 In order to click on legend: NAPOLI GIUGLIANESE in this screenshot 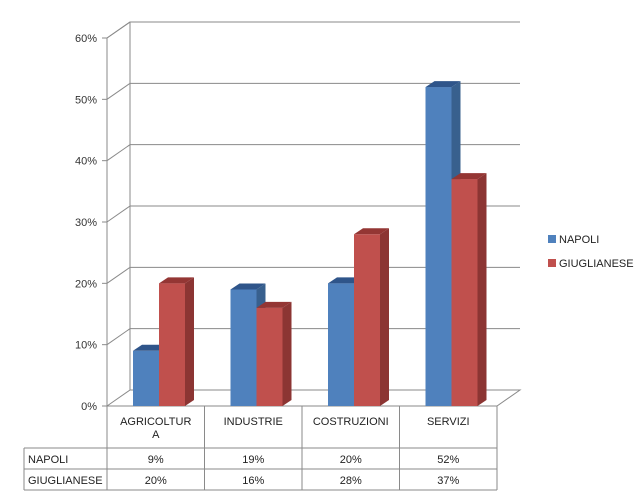, I will do `click(591, 252)`.